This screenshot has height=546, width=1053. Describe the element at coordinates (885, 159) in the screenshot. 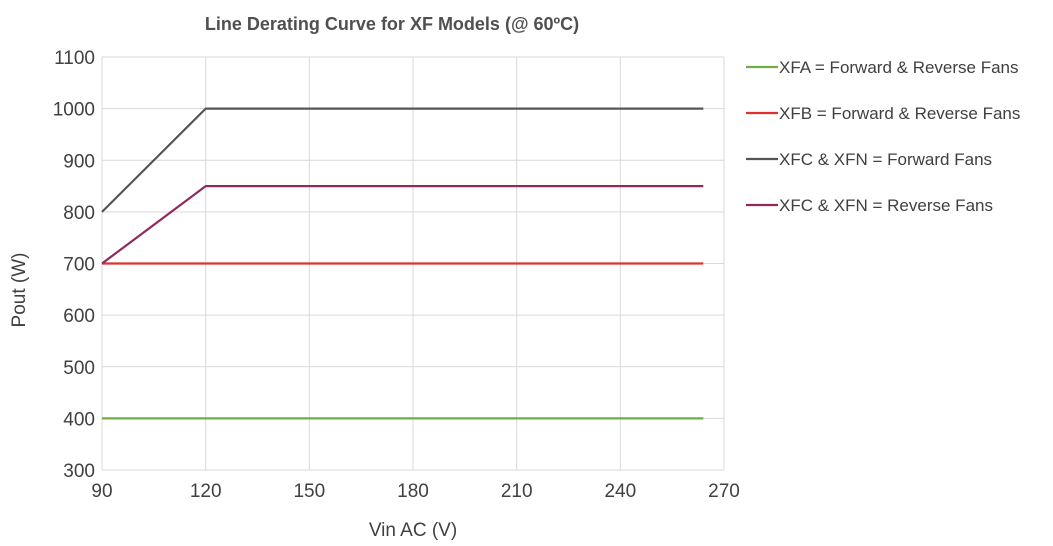

I see `legend-label: XFC & XFN = Forward Fans` at that location.